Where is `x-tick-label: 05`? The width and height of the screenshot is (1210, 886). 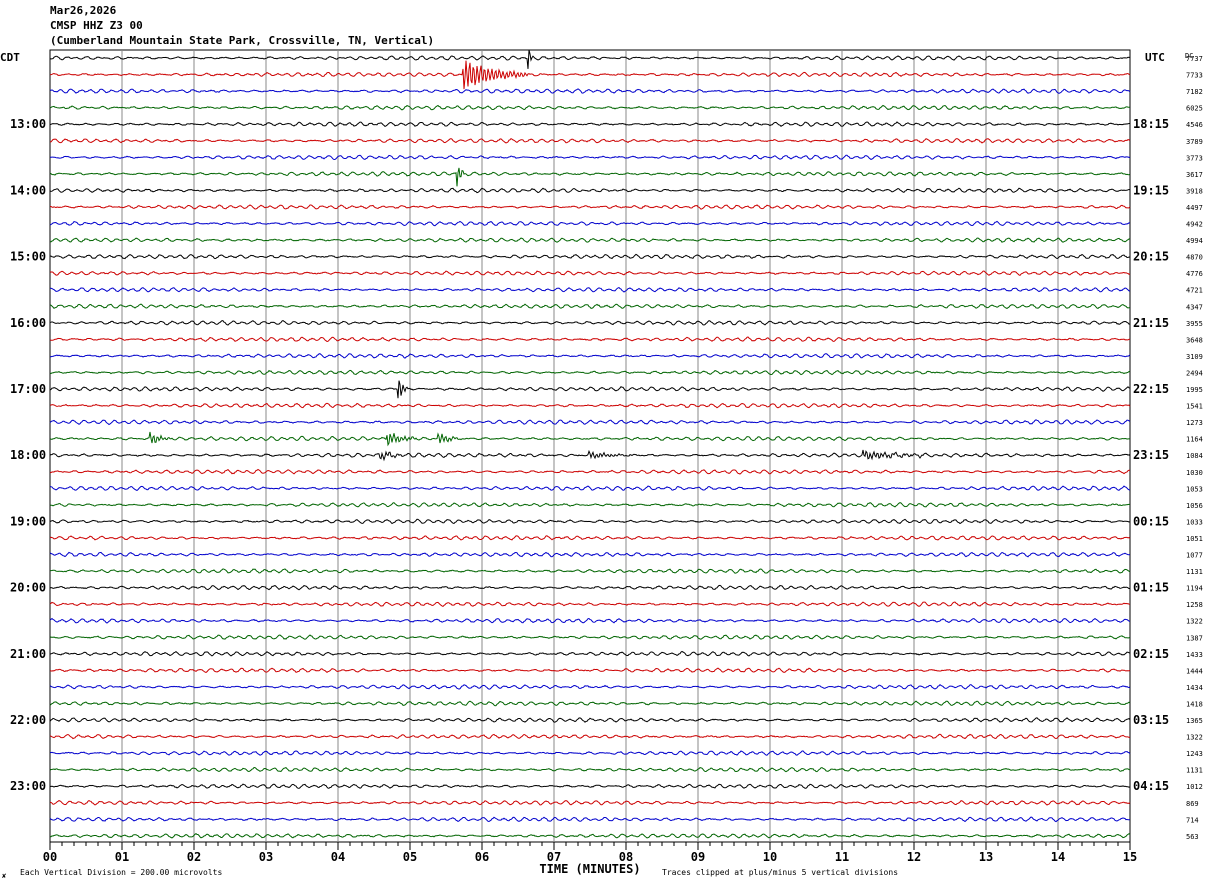
x-tick-label: 05 is located at coordinates (410, 857).